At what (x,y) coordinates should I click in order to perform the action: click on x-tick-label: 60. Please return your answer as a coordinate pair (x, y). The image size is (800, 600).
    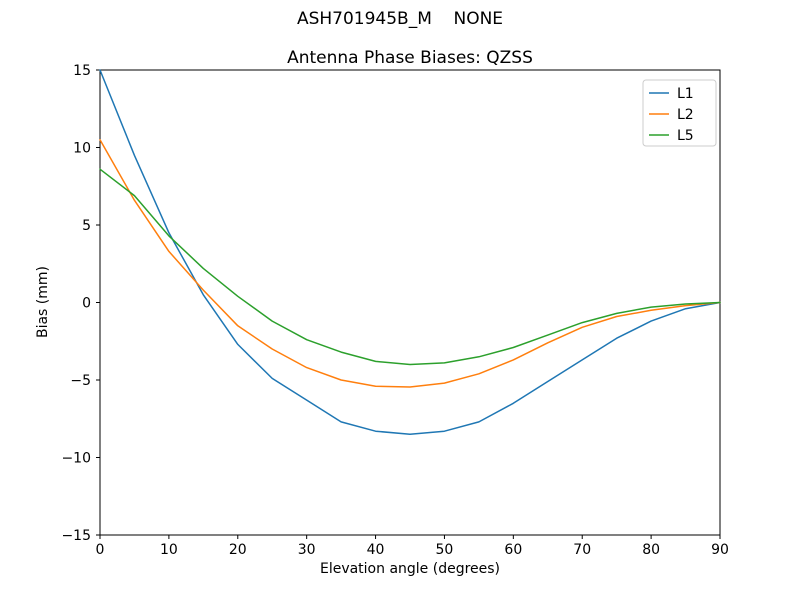
    Looking at the image, I should click on (513, 550).